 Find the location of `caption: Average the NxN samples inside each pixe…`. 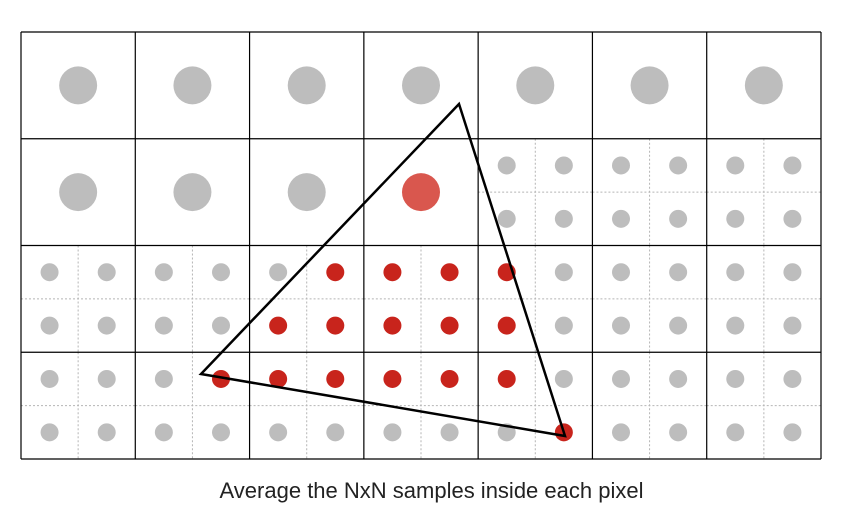

caption: Average the NxN samples inside each pixe… is located at coordinates (431, 490).